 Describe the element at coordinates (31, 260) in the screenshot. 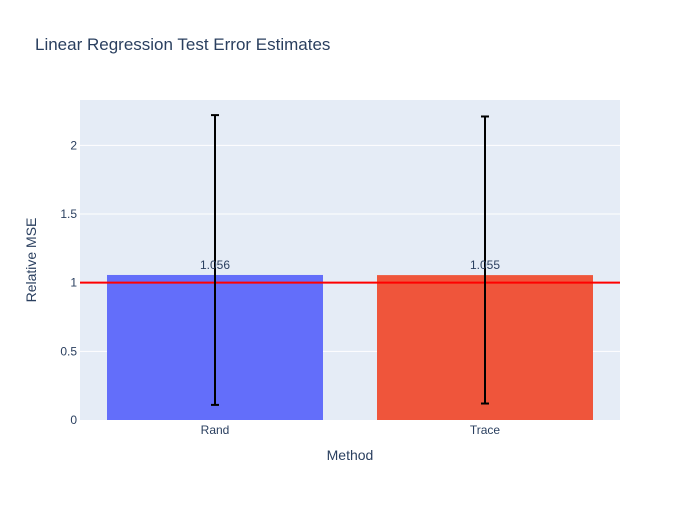

I see `y-axis-label: Relative MSE` at that location.